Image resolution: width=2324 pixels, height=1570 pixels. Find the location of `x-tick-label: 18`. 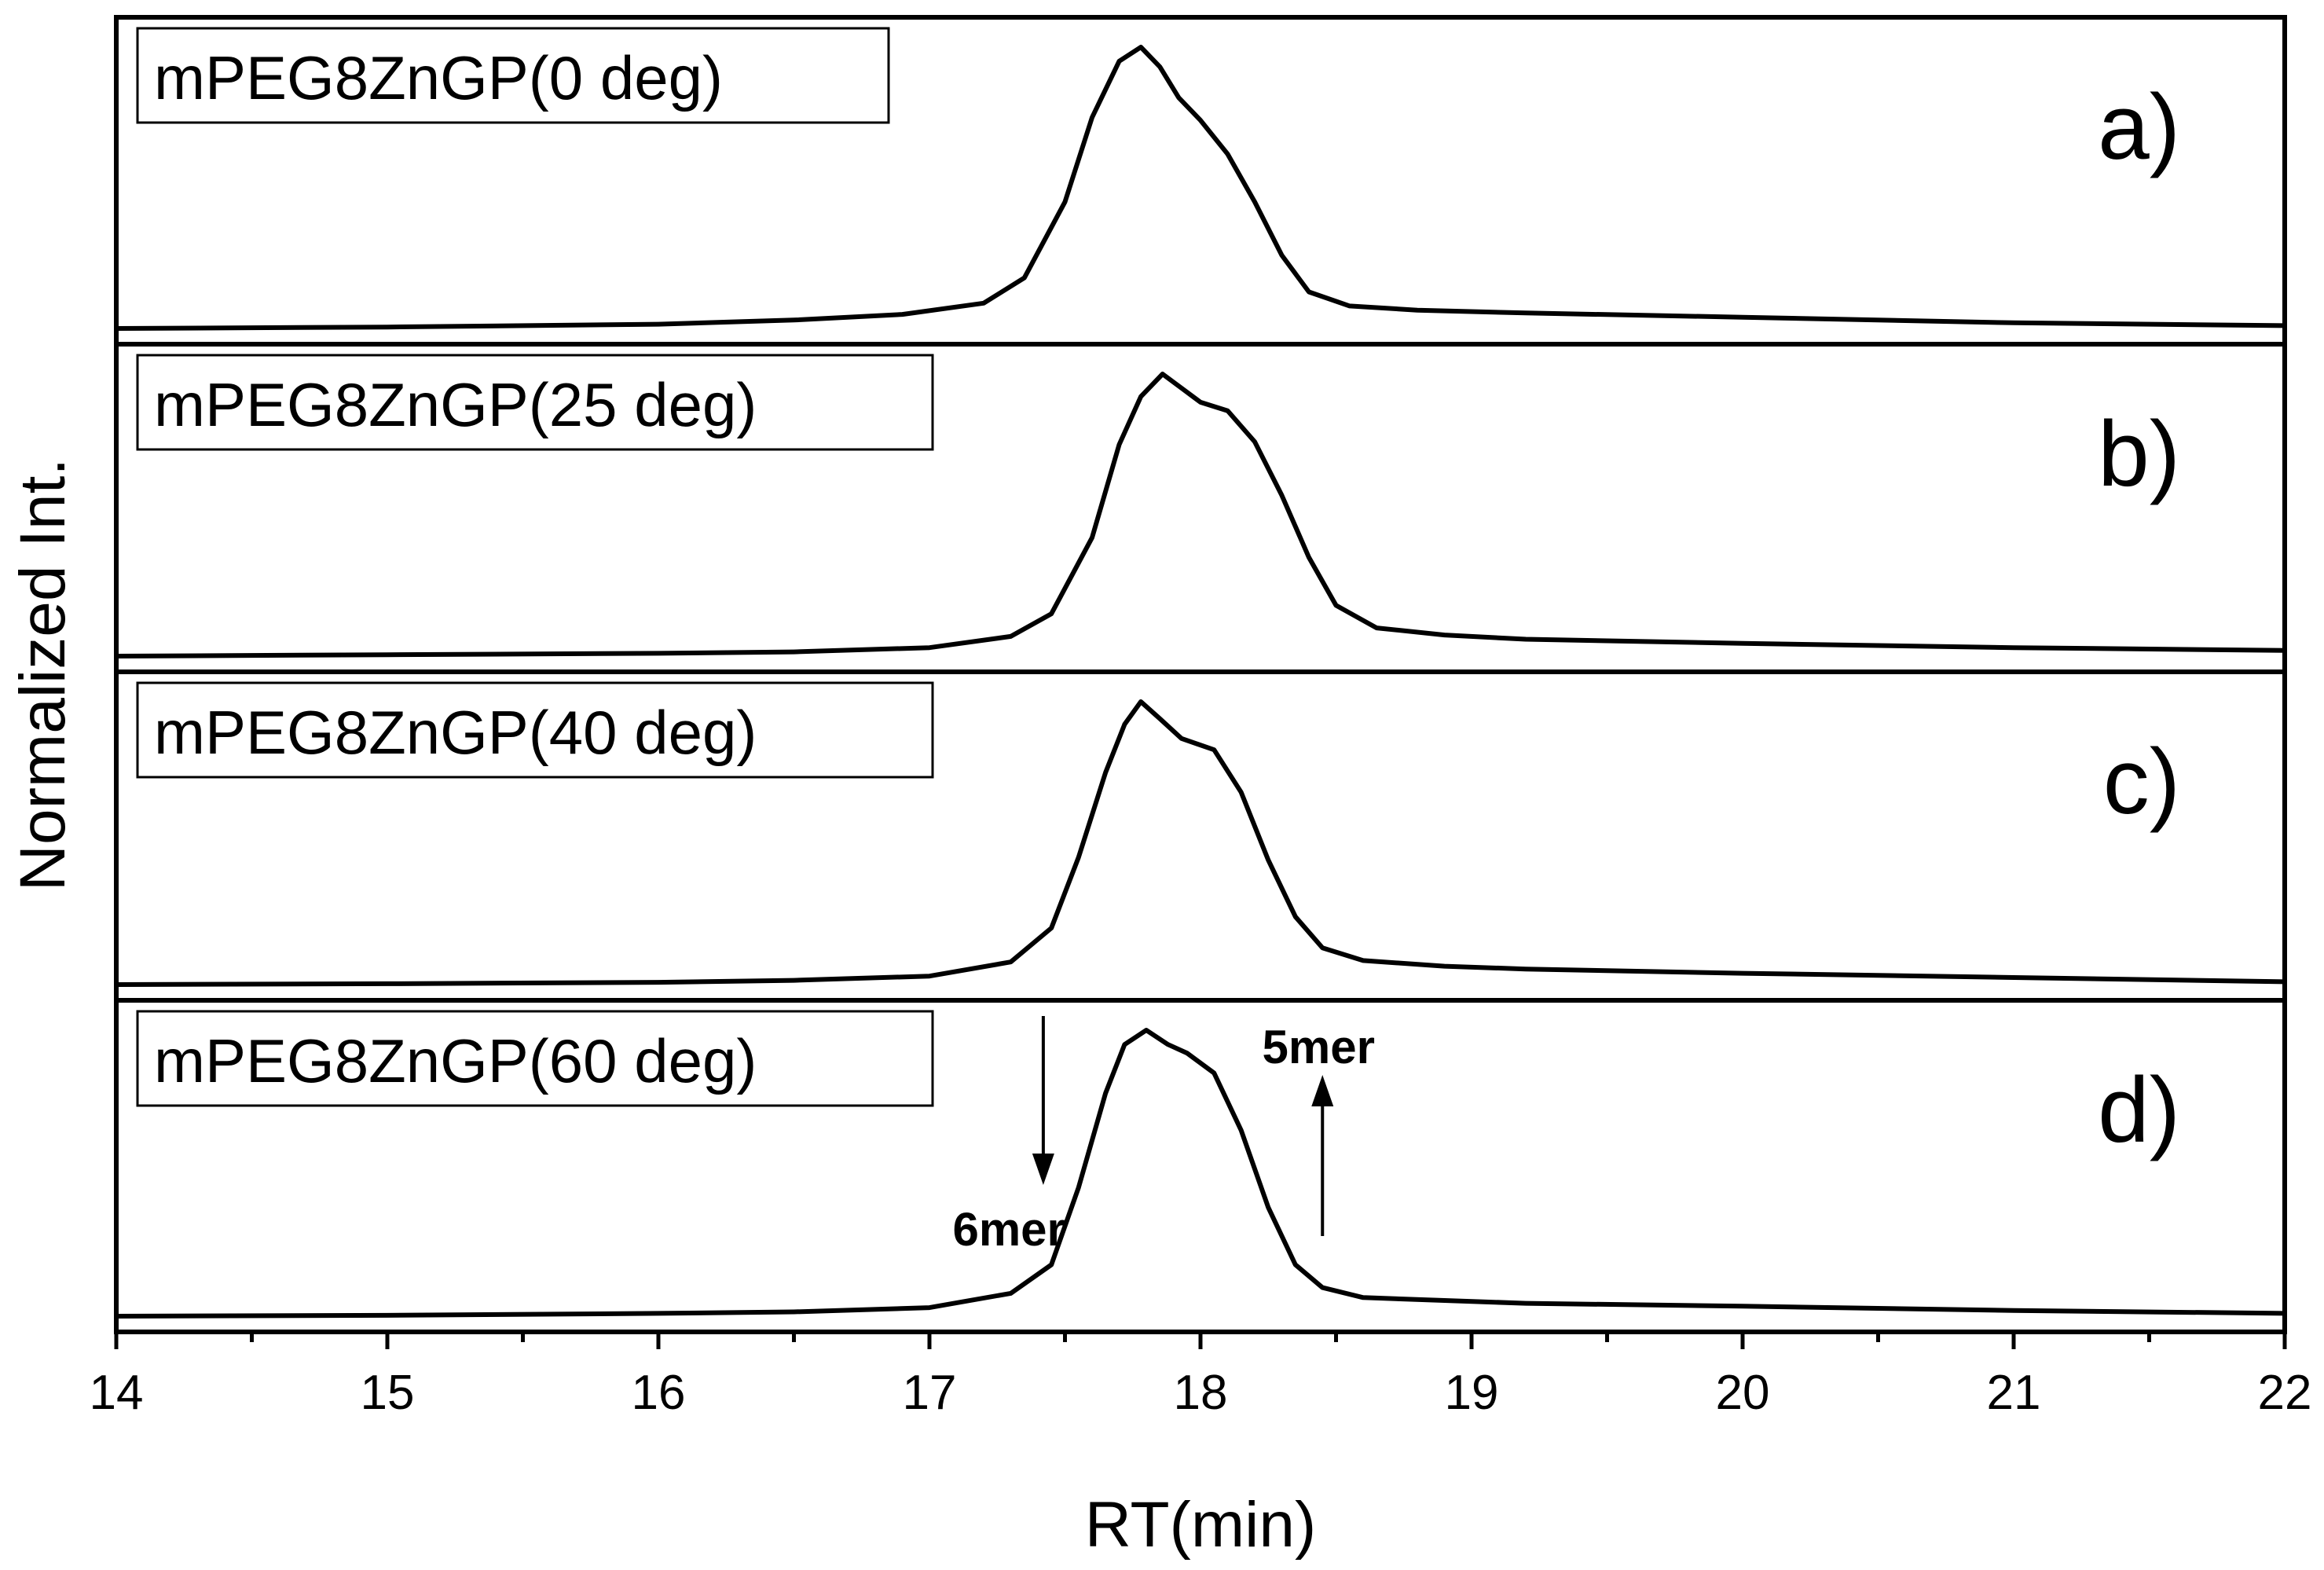

x-tick-label: 18 is located at coordinates (1201, 1393).